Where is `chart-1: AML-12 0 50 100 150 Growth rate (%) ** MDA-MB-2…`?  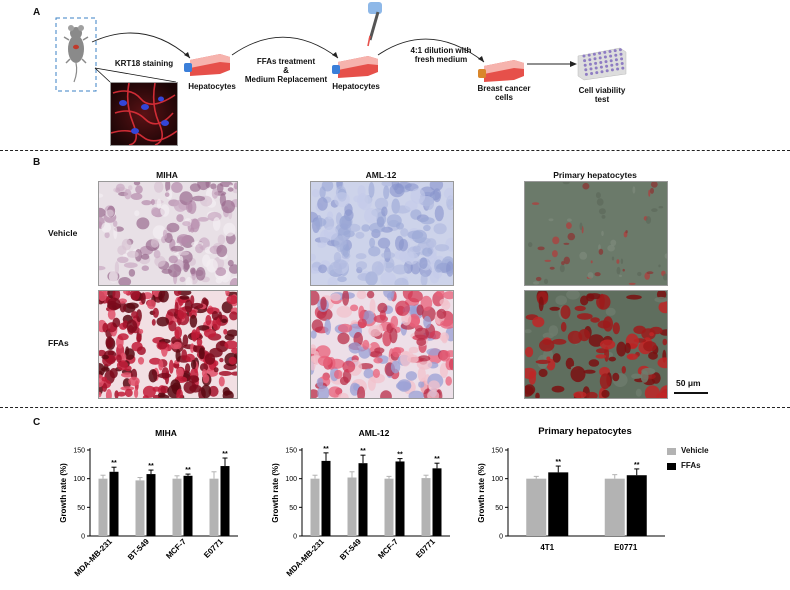 chart-1: AML-12 0 50 100 150 Growth rate (%) ** MDA-MB-2… is located at coordinates (360, 503).